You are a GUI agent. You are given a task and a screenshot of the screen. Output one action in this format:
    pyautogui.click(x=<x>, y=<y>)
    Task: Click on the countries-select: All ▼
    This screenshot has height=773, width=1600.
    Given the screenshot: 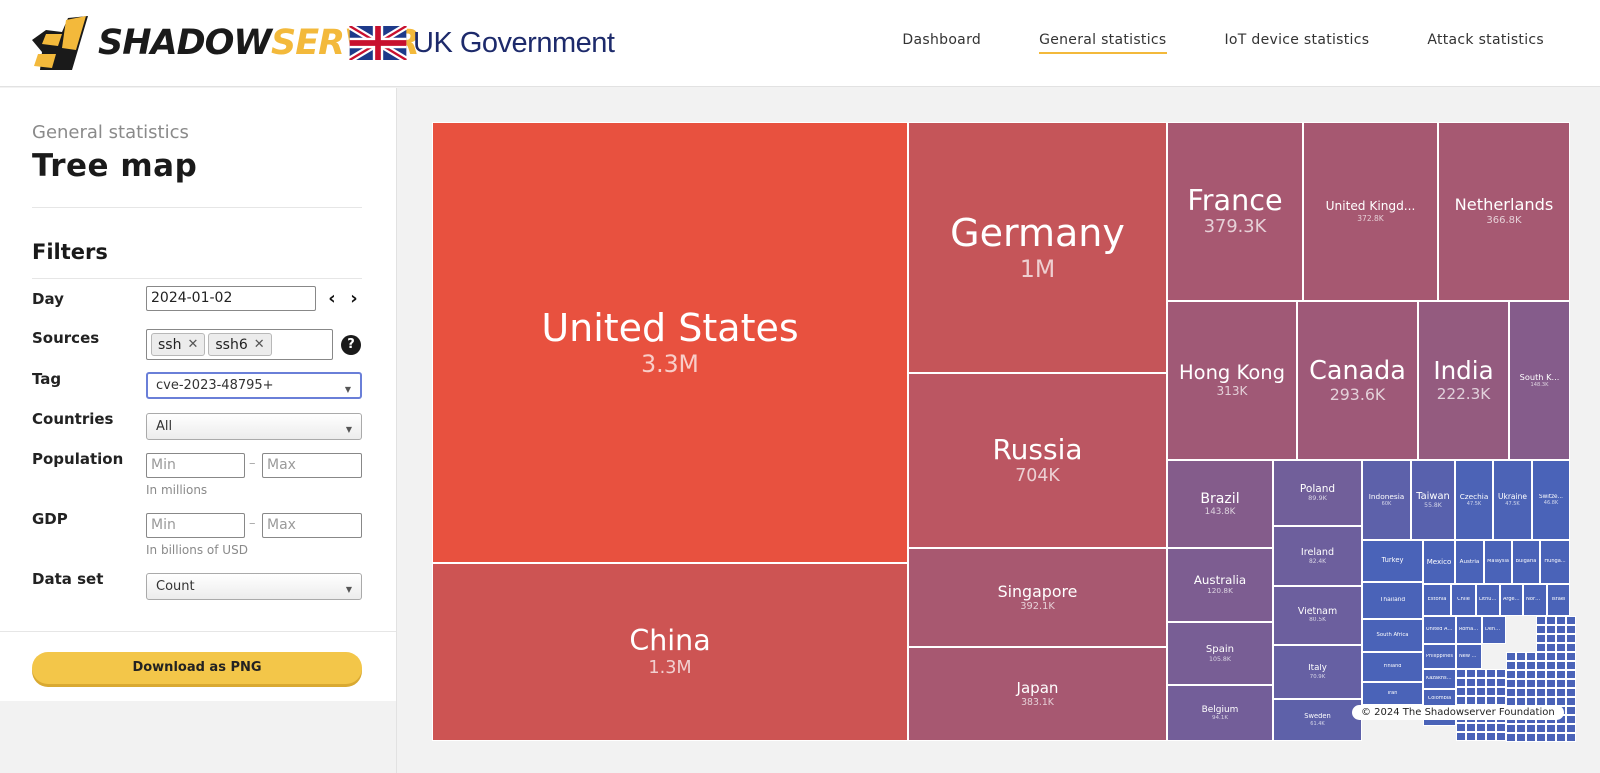 What is the action you would take?
    pyautogui.click(x=254, y=426)
    